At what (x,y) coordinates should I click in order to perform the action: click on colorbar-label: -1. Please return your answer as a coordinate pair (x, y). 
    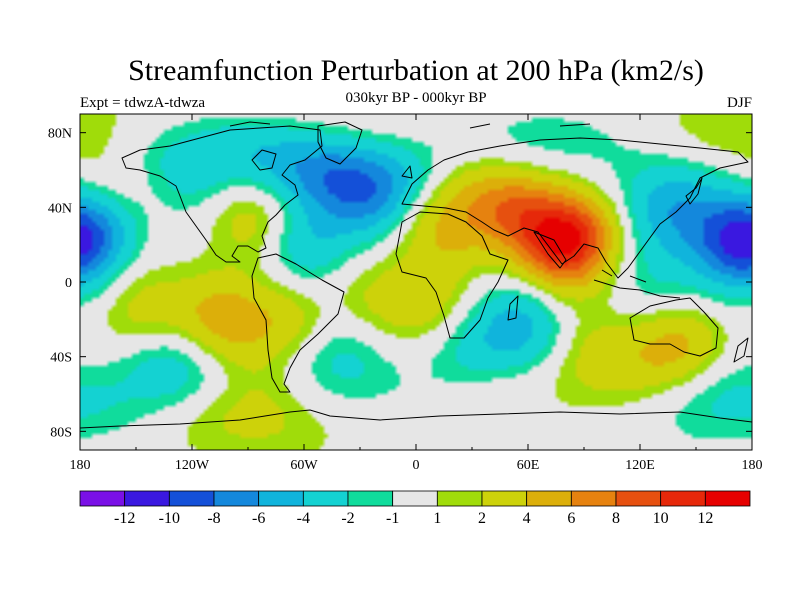
    Looking at the image, I should click on (392, 518).